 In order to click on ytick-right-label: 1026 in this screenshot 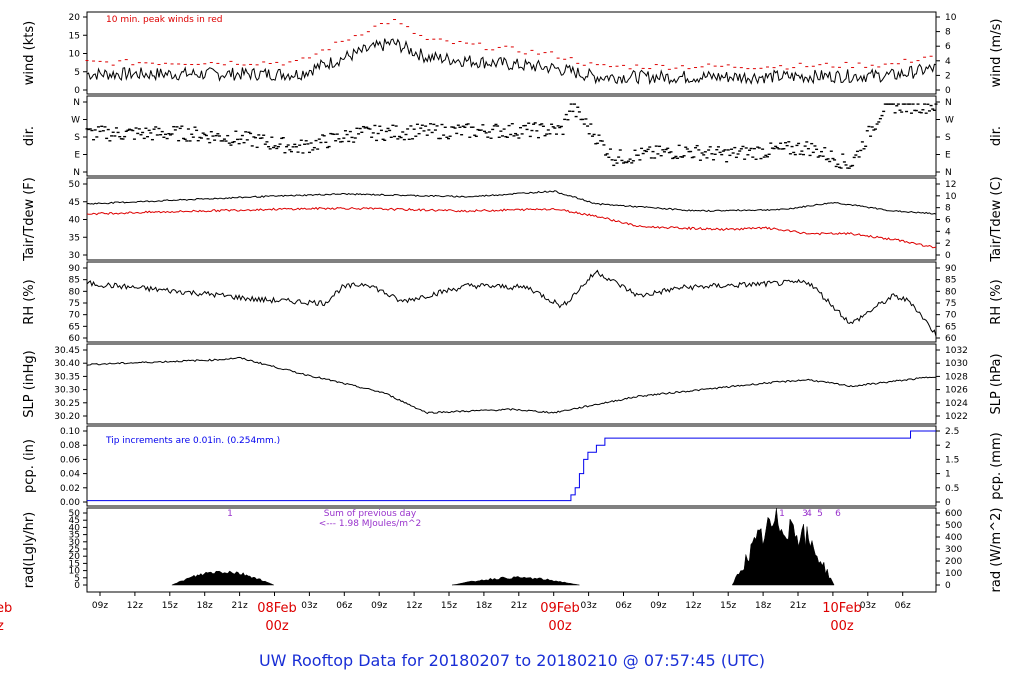, I will do `click(956, 391)`.